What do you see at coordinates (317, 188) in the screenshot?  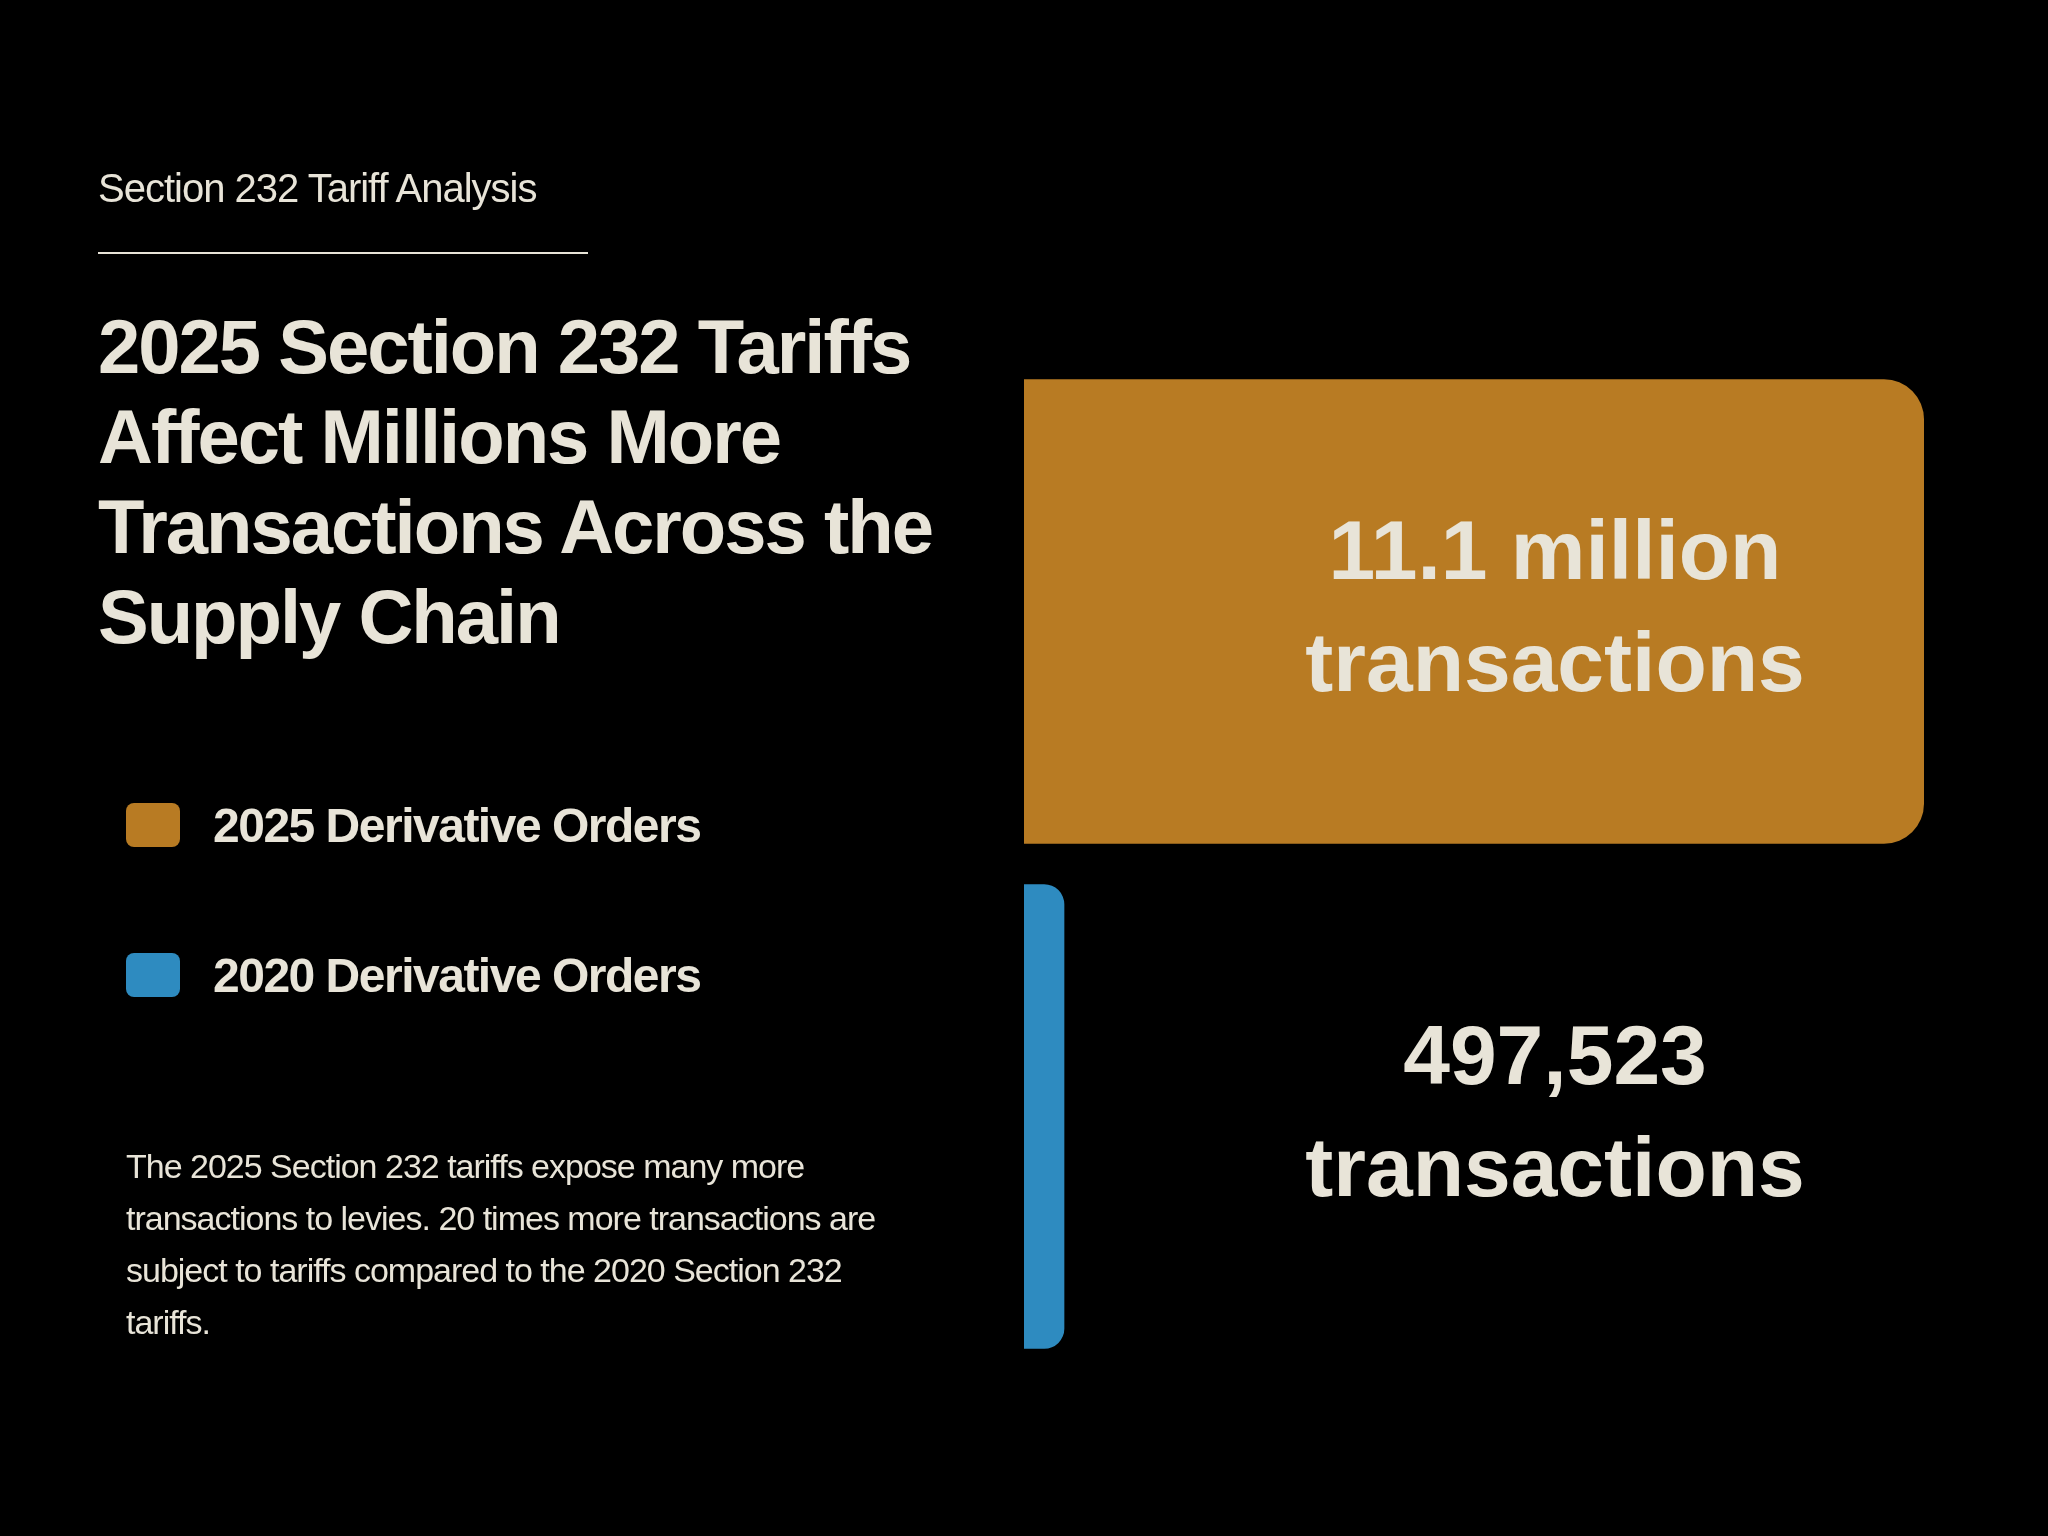 I see `text: Section 232 Tariff Analysis` at bounding box center [317, 188].